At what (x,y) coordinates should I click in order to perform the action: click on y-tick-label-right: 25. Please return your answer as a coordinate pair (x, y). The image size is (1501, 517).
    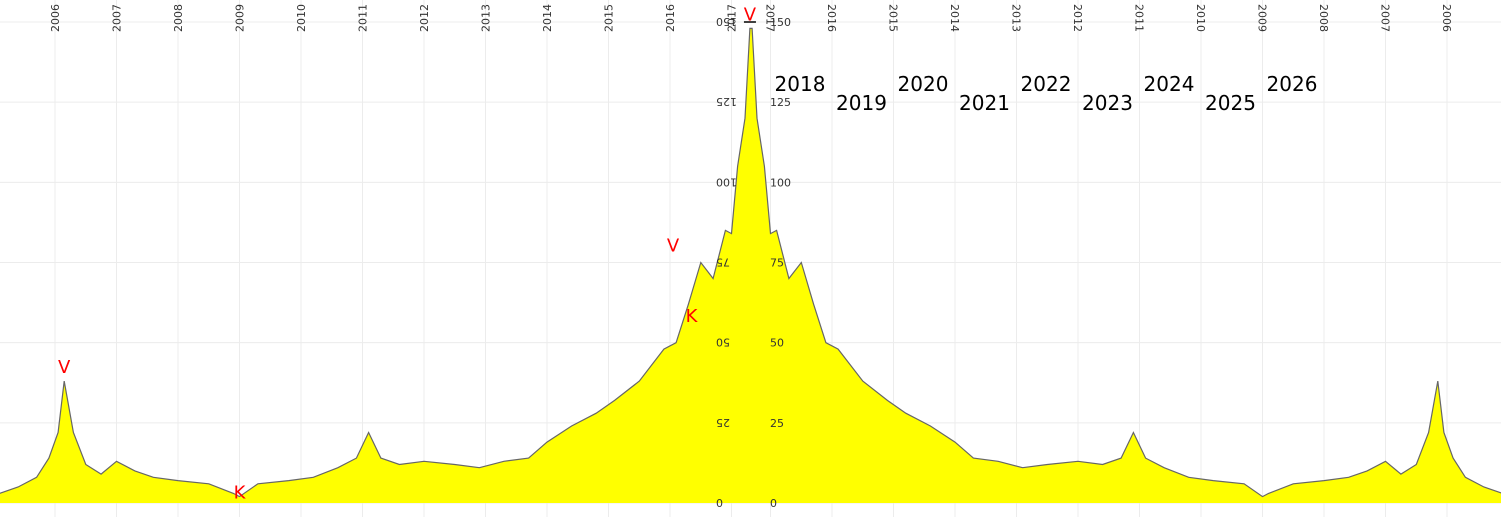
    Looking at the image, I should click on (777, 423).